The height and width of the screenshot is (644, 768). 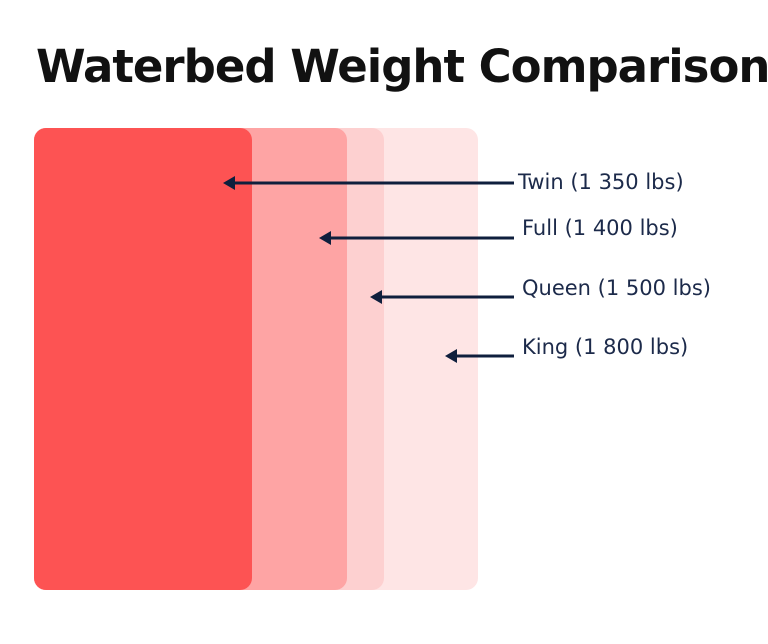 I want to click on page-title: Waterbed Weight Comparisons, so click(x=402, y=66).